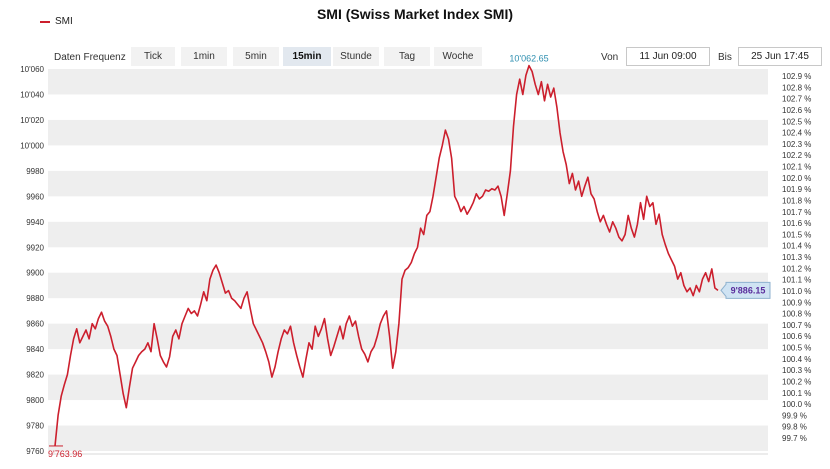  What do you see at coordinates (796, 212) in the screenshot?
I see `y-right-tick-label: 101.7 %` at bounding box center [796, 212].